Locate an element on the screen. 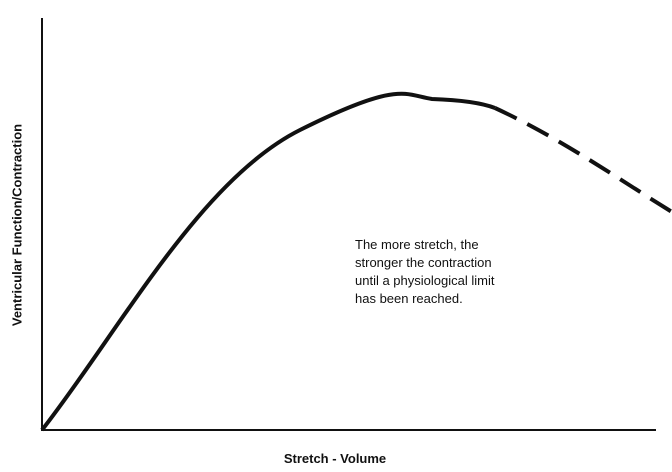 The image size is (672, 472). annotation-line: The more stretch, the is located at coordinates (417, 244).